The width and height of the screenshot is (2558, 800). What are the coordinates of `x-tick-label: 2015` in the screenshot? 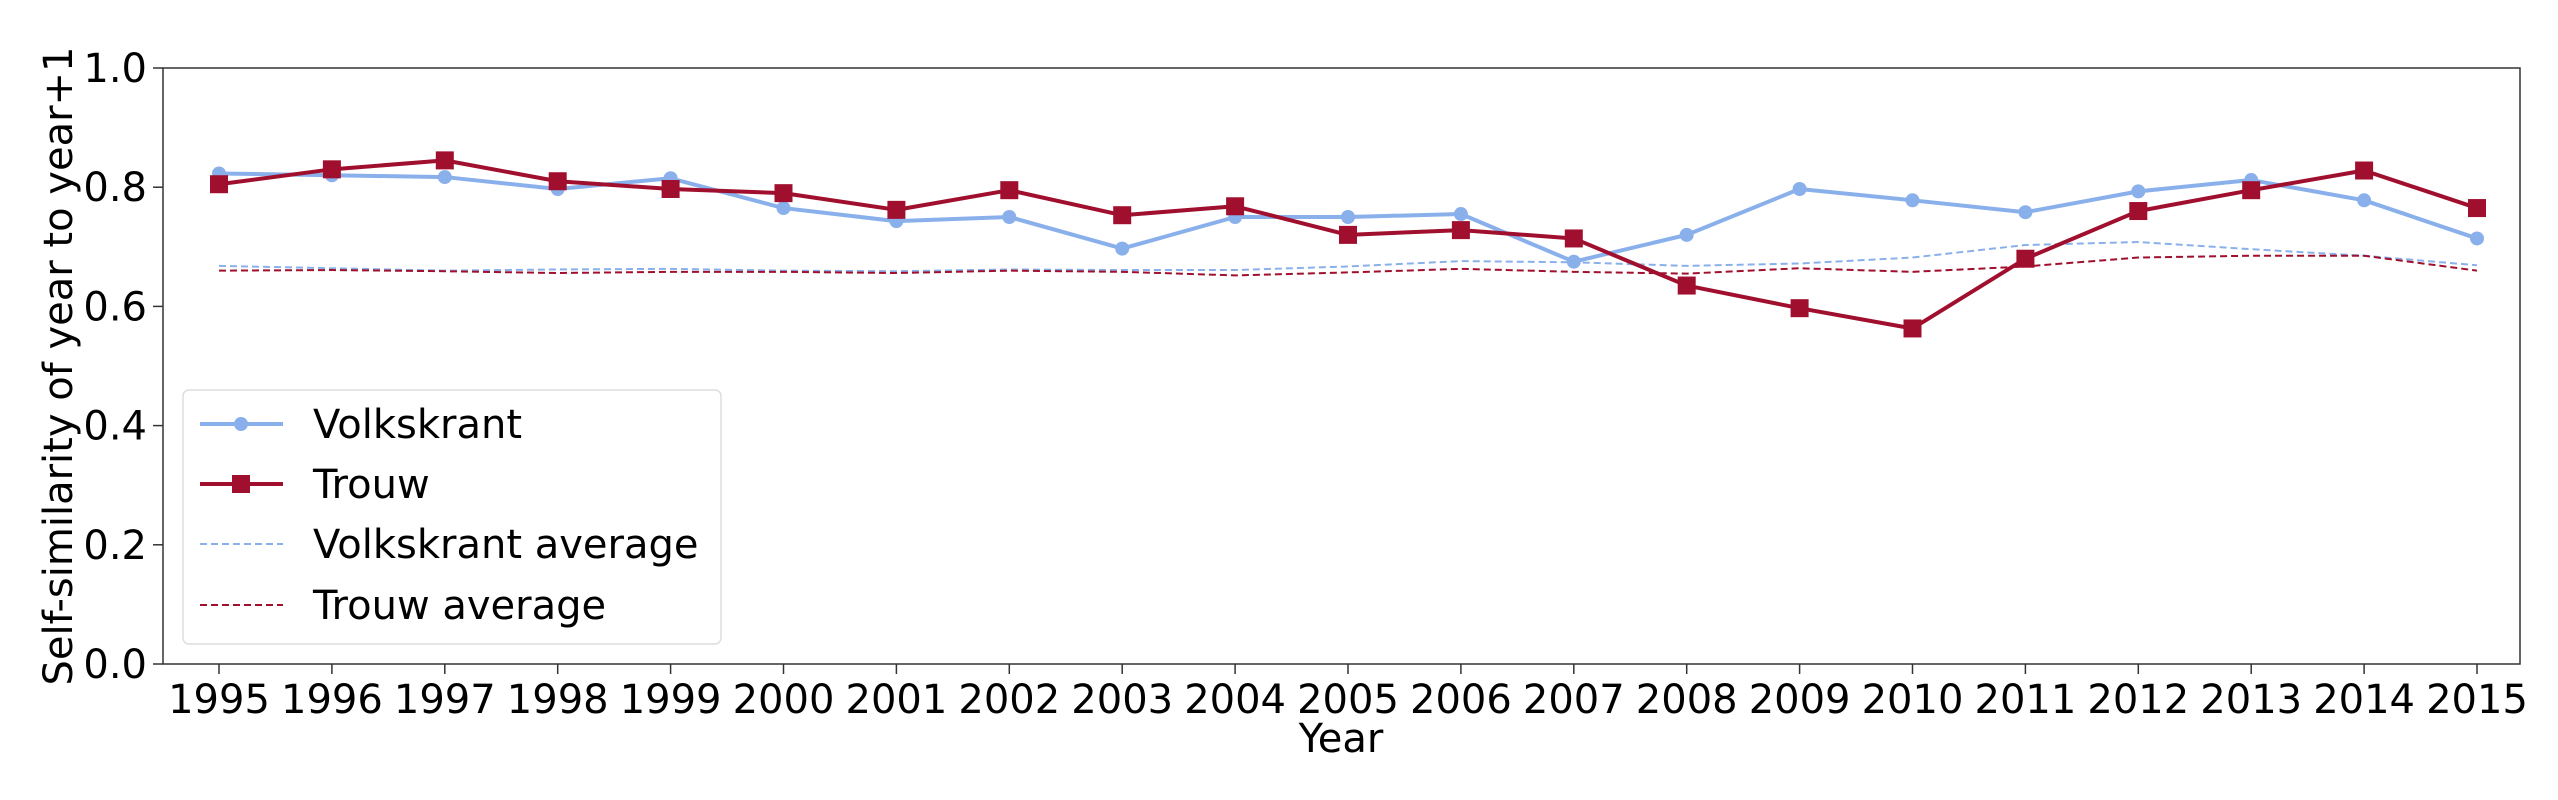 It's located at (2477, 700).